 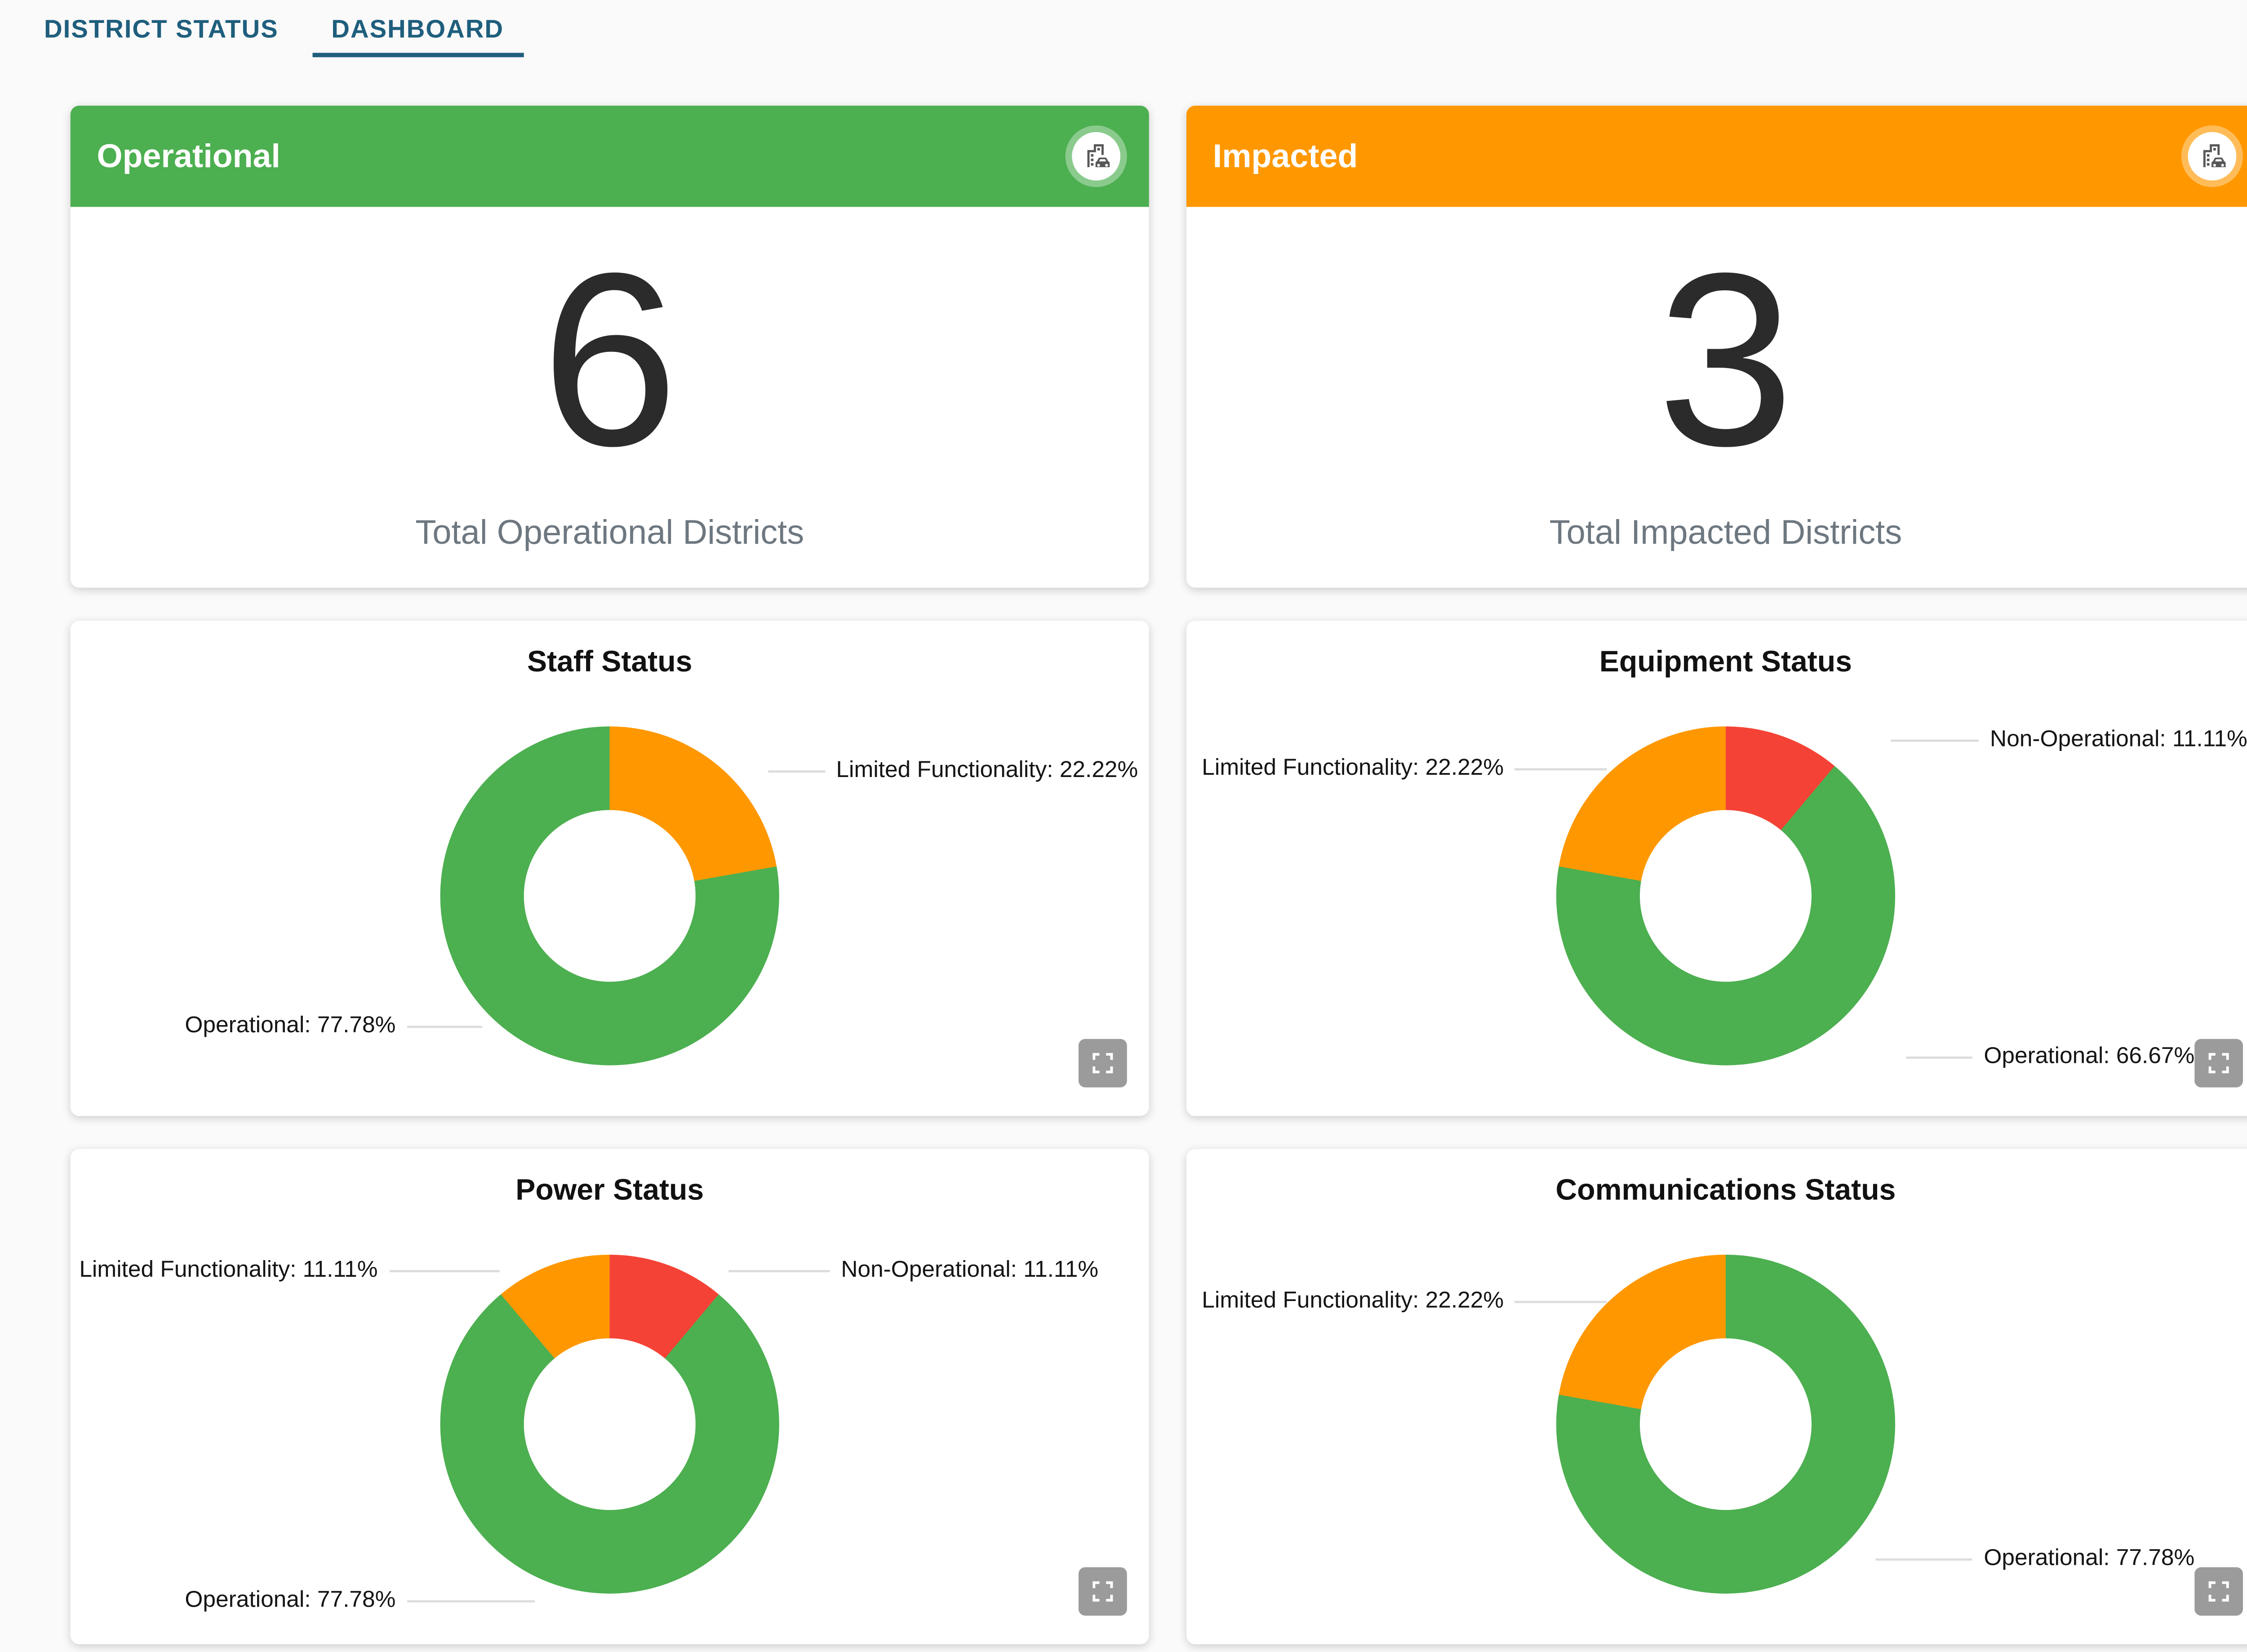 What do you see at coordinates (1285, 156) in the screenshot?
I see `summary-card-title: Impacted` at bounding box center [1285, 156].